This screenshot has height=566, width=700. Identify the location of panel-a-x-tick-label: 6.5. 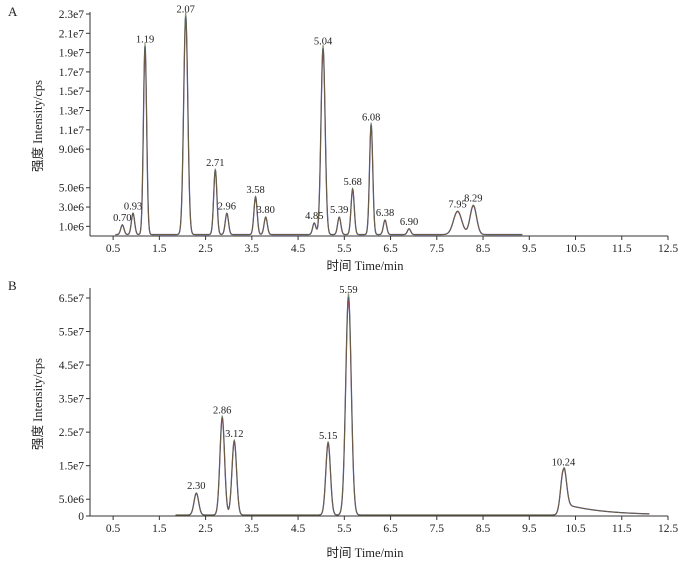
(390, 249).